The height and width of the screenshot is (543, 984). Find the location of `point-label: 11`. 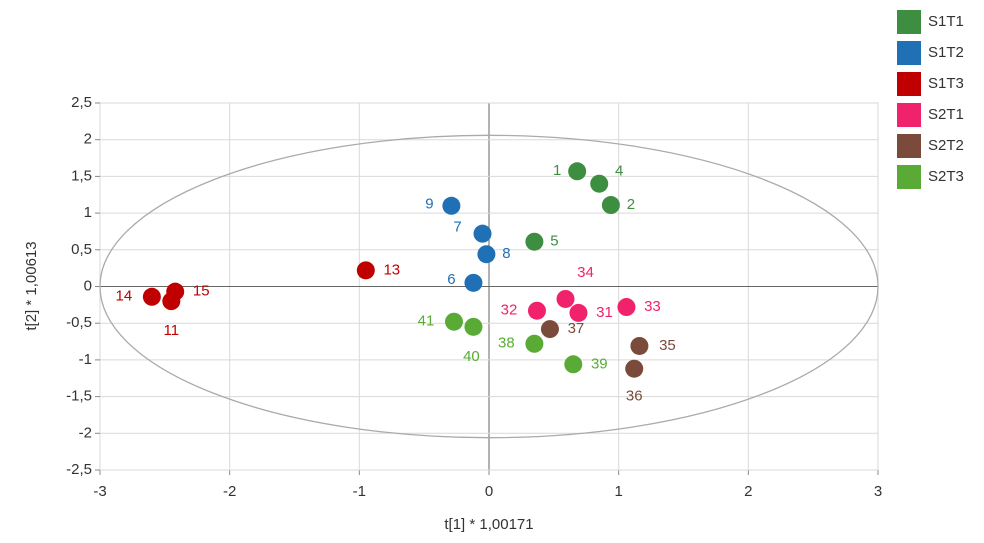

point-label: 11 is located at coordinates (172, 330).